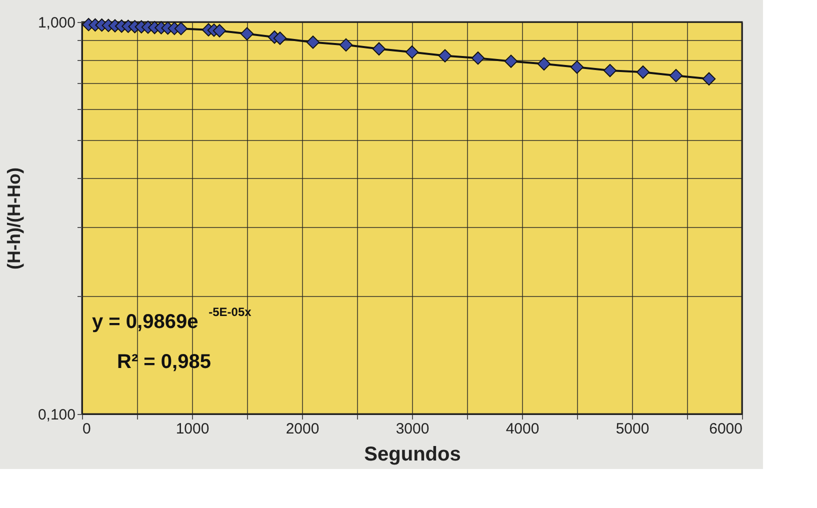 The width and height of the screenshot is (817, 508). What do you see at coordinates (523, 429) in the screenshot?
I see `x-tick-label: 4000` at bounding box center [523, 429].